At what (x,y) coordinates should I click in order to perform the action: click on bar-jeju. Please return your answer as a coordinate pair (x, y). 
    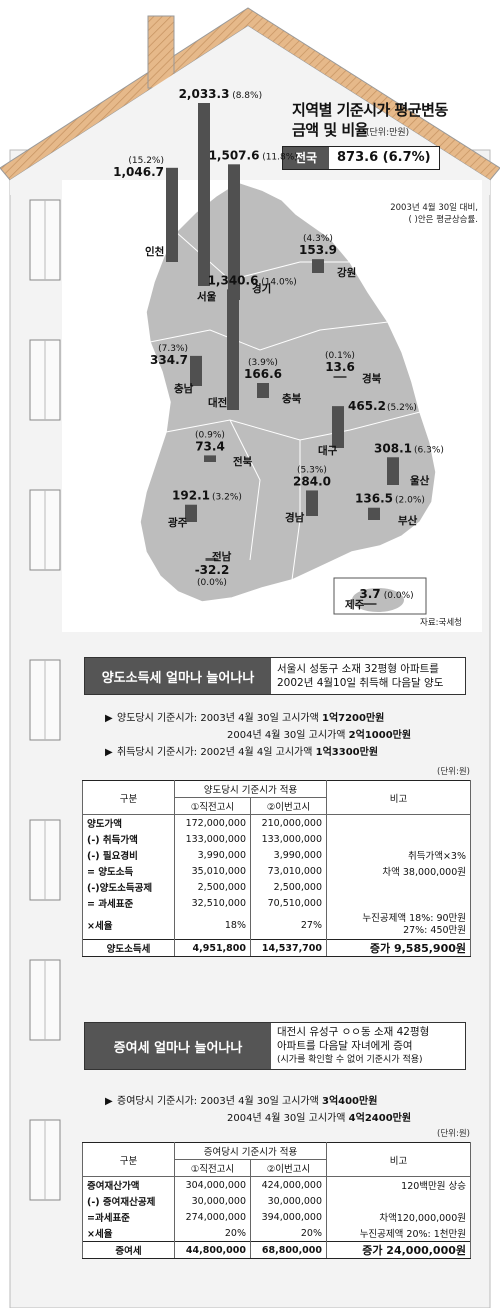
    Looking at the image, I should click on (370, 604).